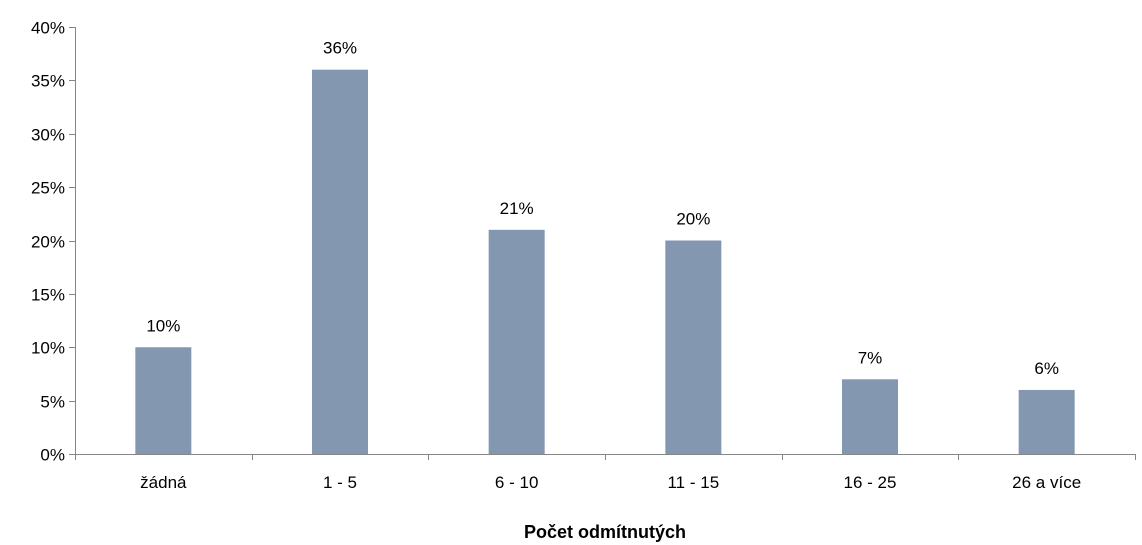 Image resolution: width=1142 pixels, height=545 pixels. Describe the element at coordinates (605, 532) in the screenshot. I see `x-axis-title: Počet odmítnutých` at that location.